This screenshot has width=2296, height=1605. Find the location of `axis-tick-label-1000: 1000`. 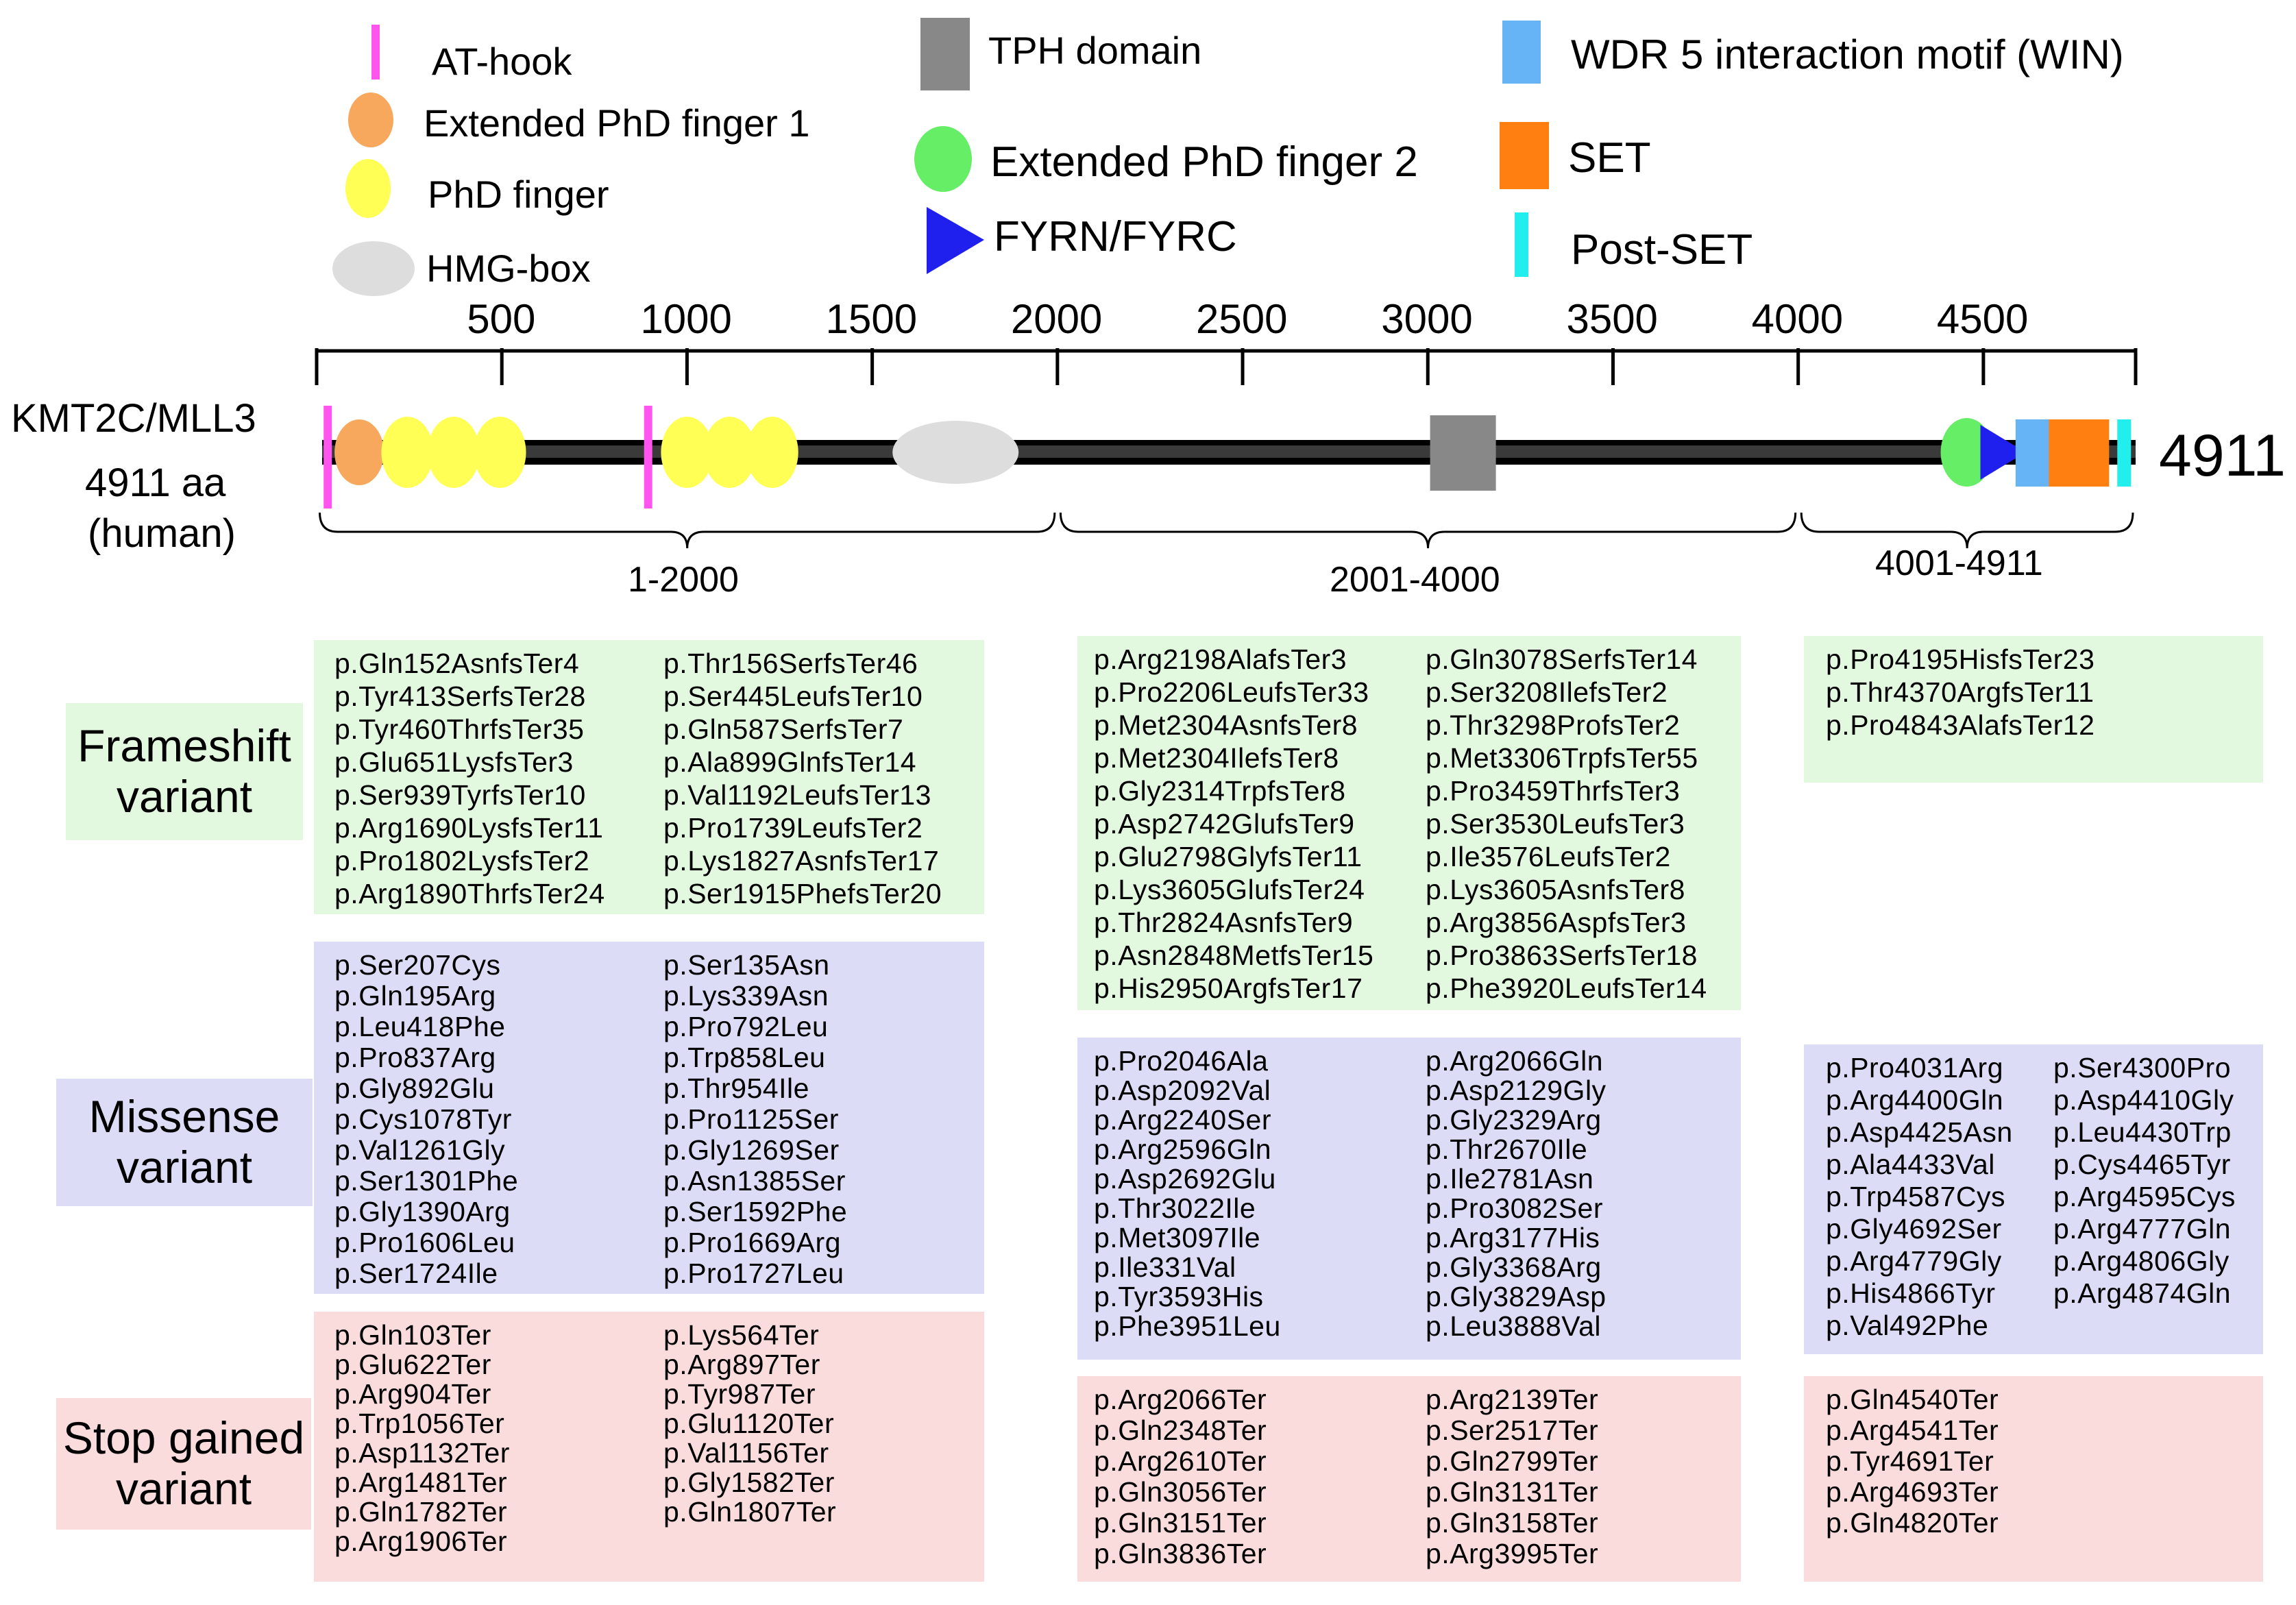

axis-tick-label-1000: 1000 is located at coordinates (686, 319).